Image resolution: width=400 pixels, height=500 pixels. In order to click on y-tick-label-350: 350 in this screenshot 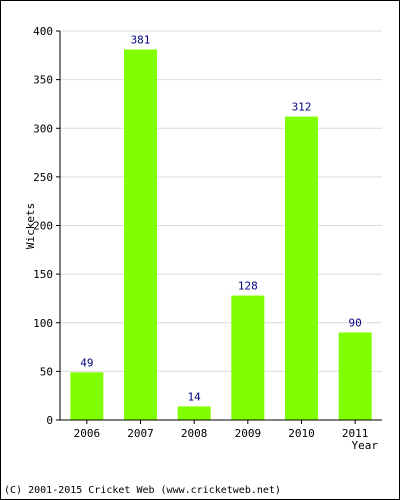, I will do `click(43, 80)`.